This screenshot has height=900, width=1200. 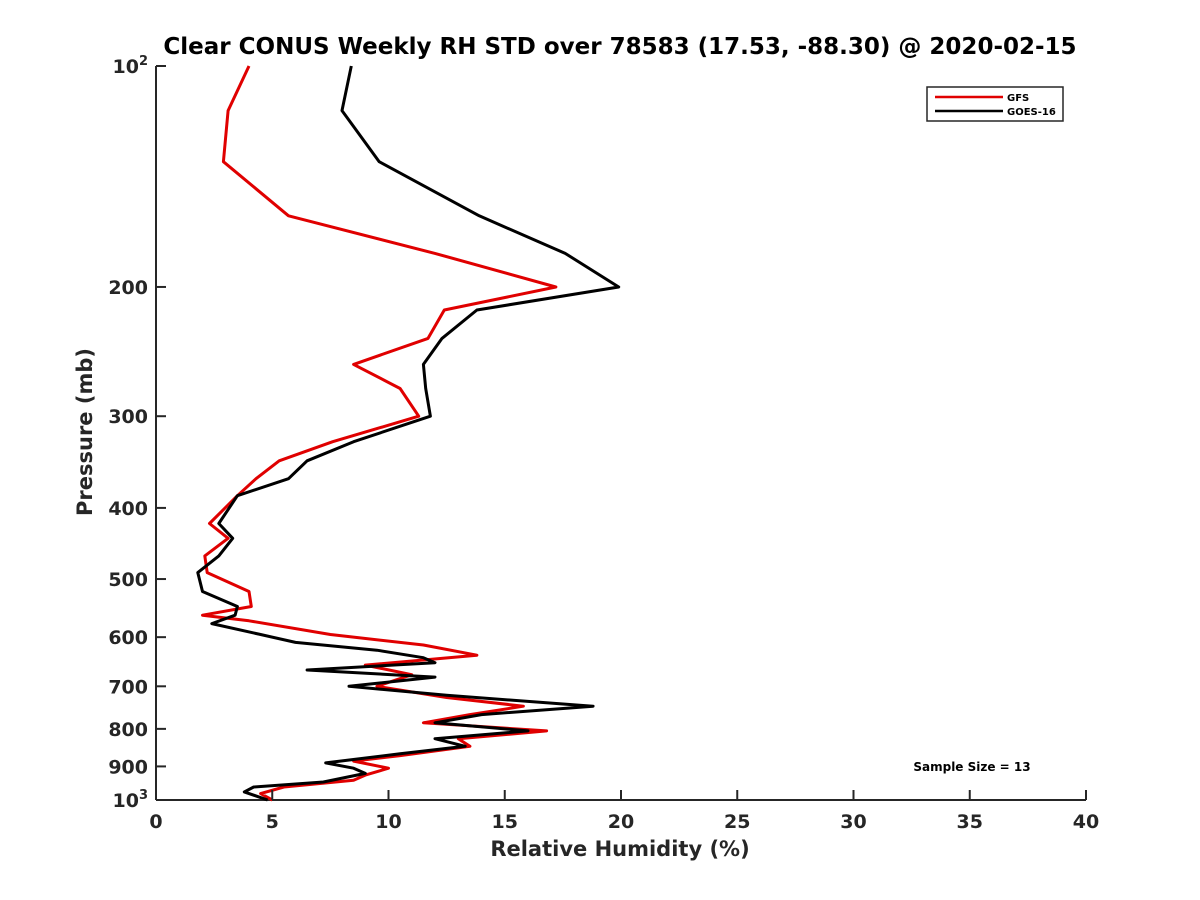 What do you see at coordinates (137, 433) in the screenshot?
I see `y-axis-ticks: 10² 200 300 400 500 600 700 800 900 10³` at bounding box center [137, 433].